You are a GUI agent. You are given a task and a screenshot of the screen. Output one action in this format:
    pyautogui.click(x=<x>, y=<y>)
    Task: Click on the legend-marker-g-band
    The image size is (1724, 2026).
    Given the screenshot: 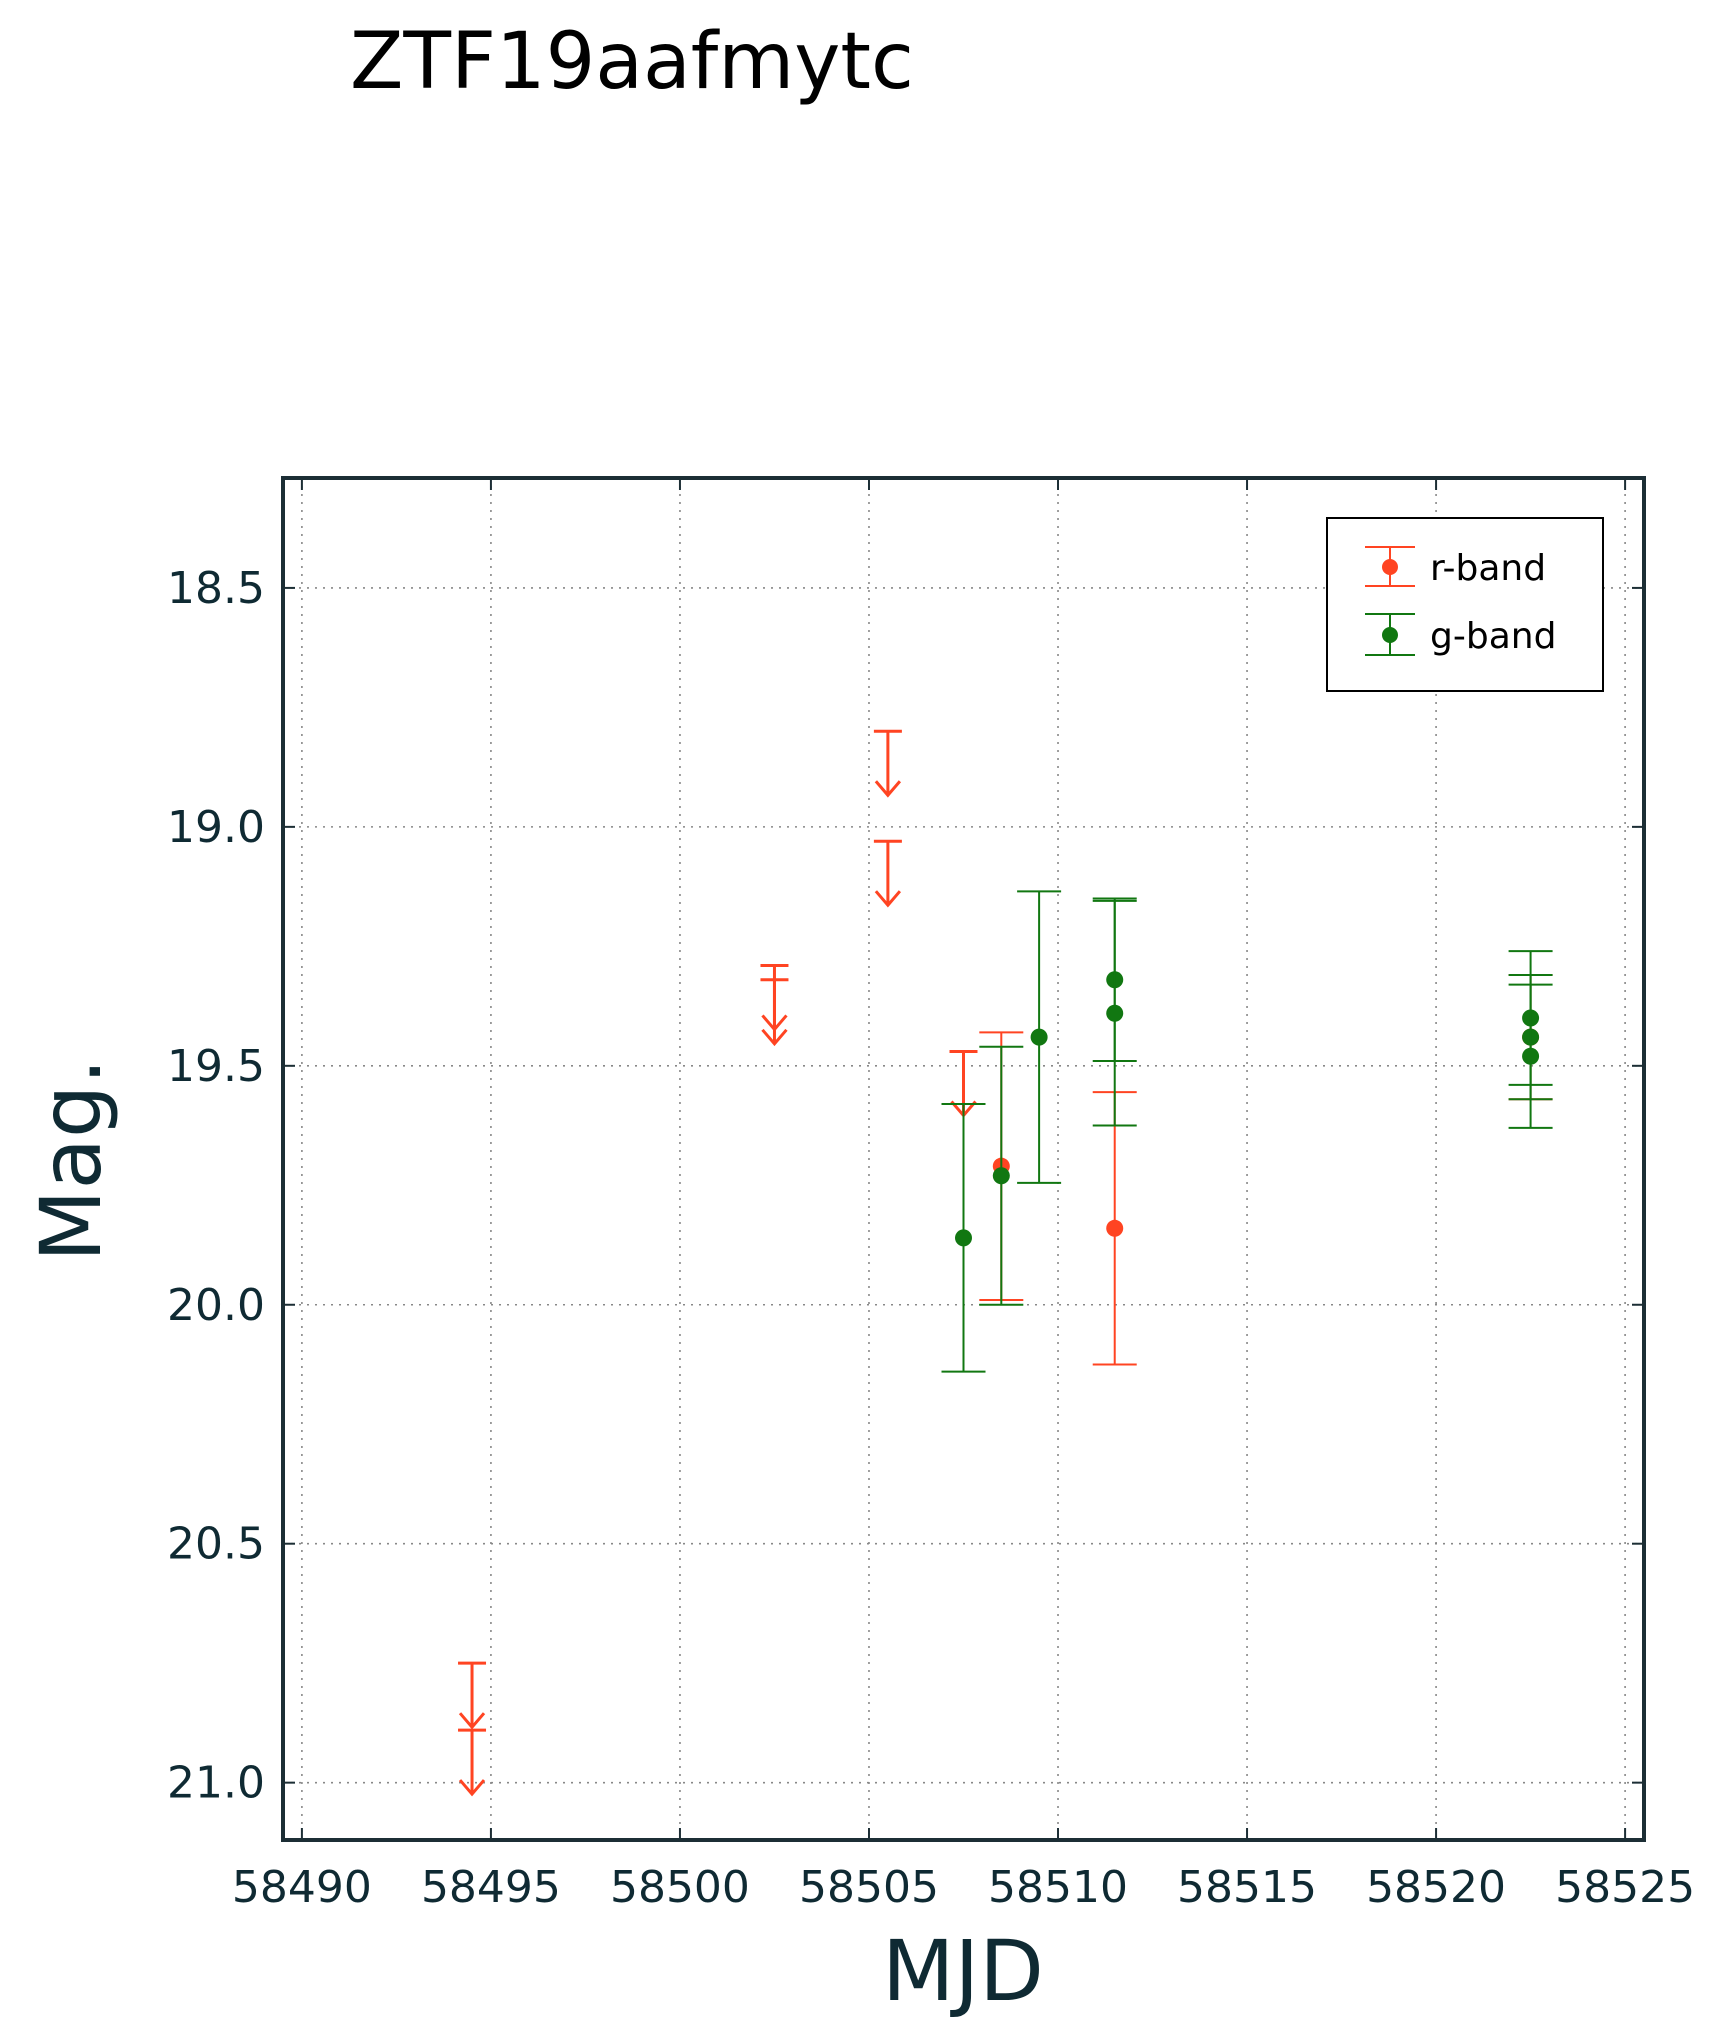 What is the action you would take?
    pyautogui.click(x=1390, y=634)
    